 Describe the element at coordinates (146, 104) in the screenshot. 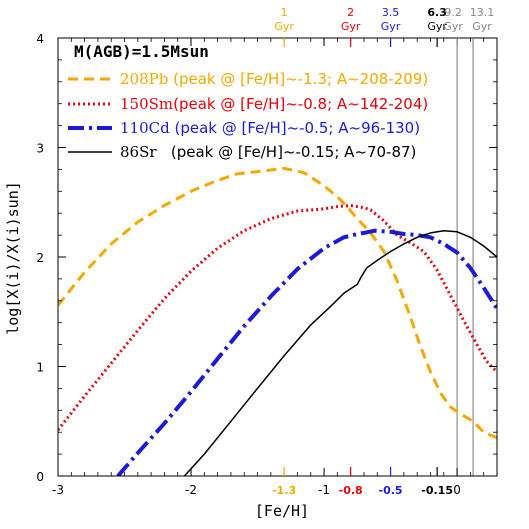

I see `legend-series-name: 150Sm` at that location.